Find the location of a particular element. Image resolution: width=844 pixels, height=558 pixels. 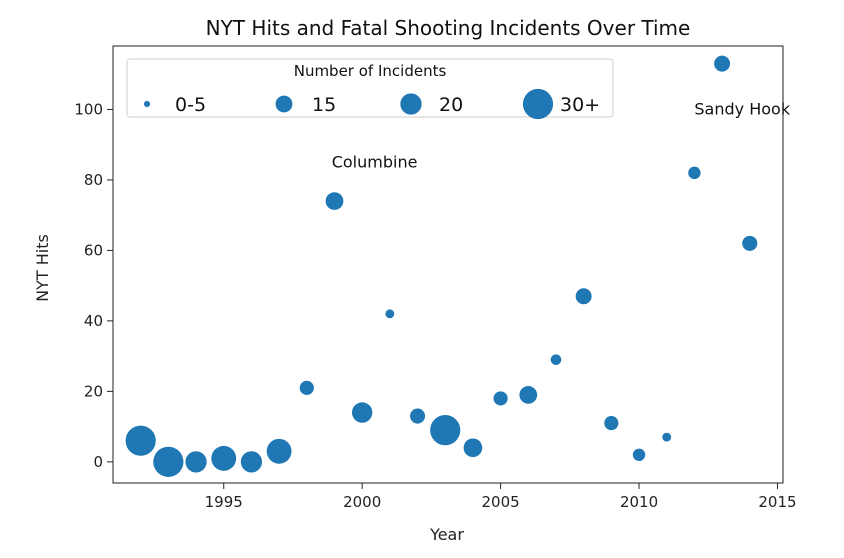

legend-label: 0-5 is located at coordinates (190, 105).